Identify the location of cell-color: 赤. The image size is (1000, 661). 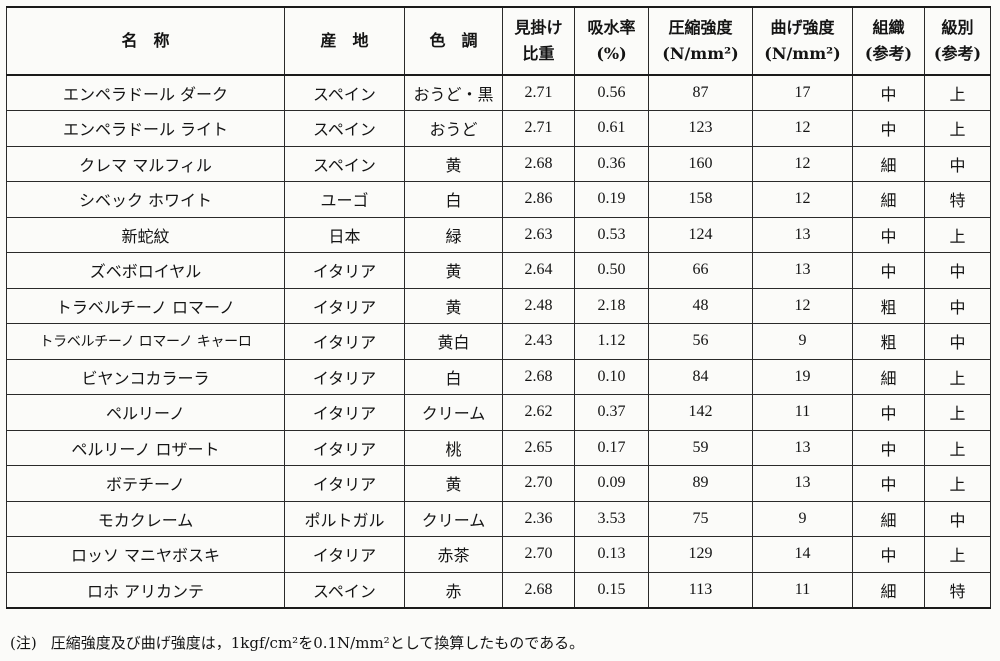
(453, 590).